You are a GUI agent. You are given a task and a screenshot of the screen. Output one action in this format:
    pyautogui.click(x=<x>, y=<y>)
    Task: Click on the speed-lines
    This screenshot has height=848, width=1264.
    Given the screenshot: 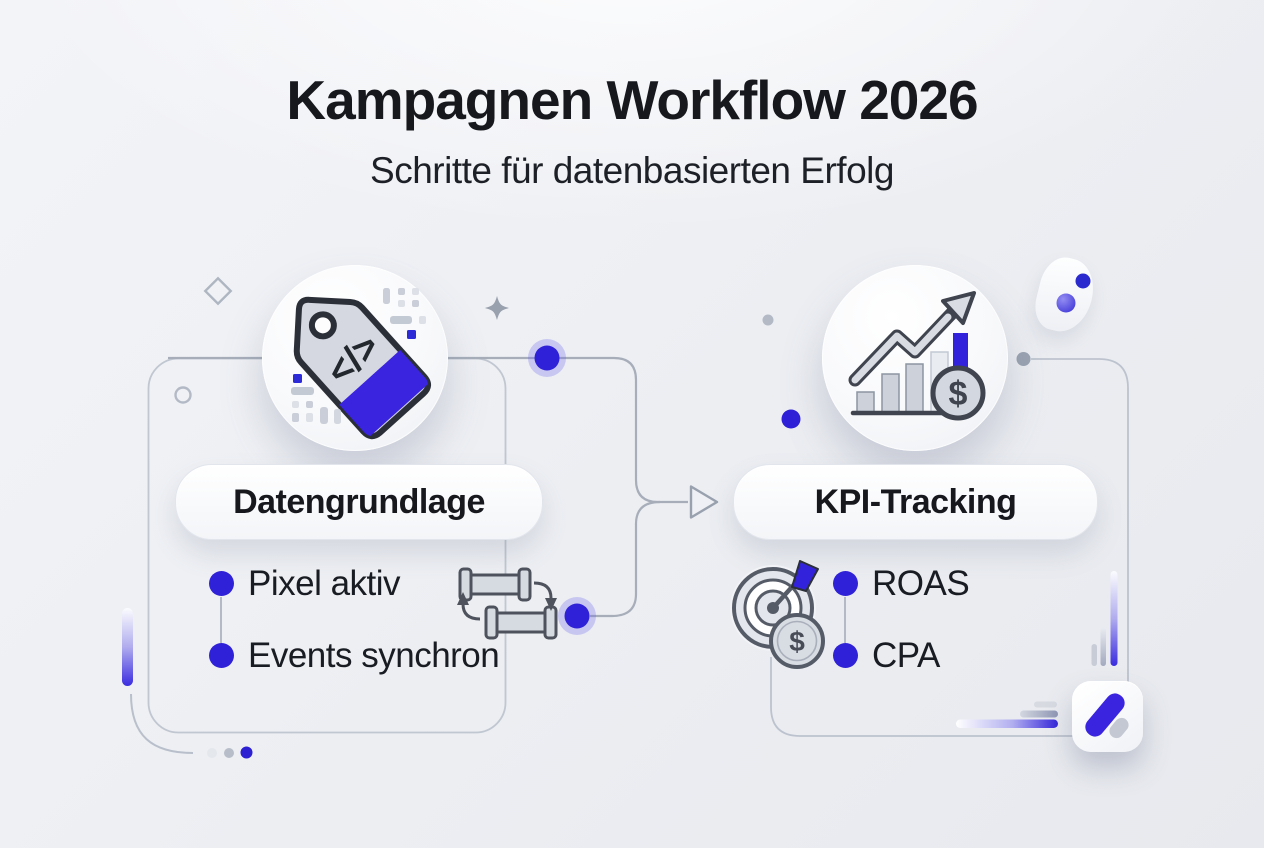 What is the action you would take?
    pyautogui.click(x=1007, y=714)
    